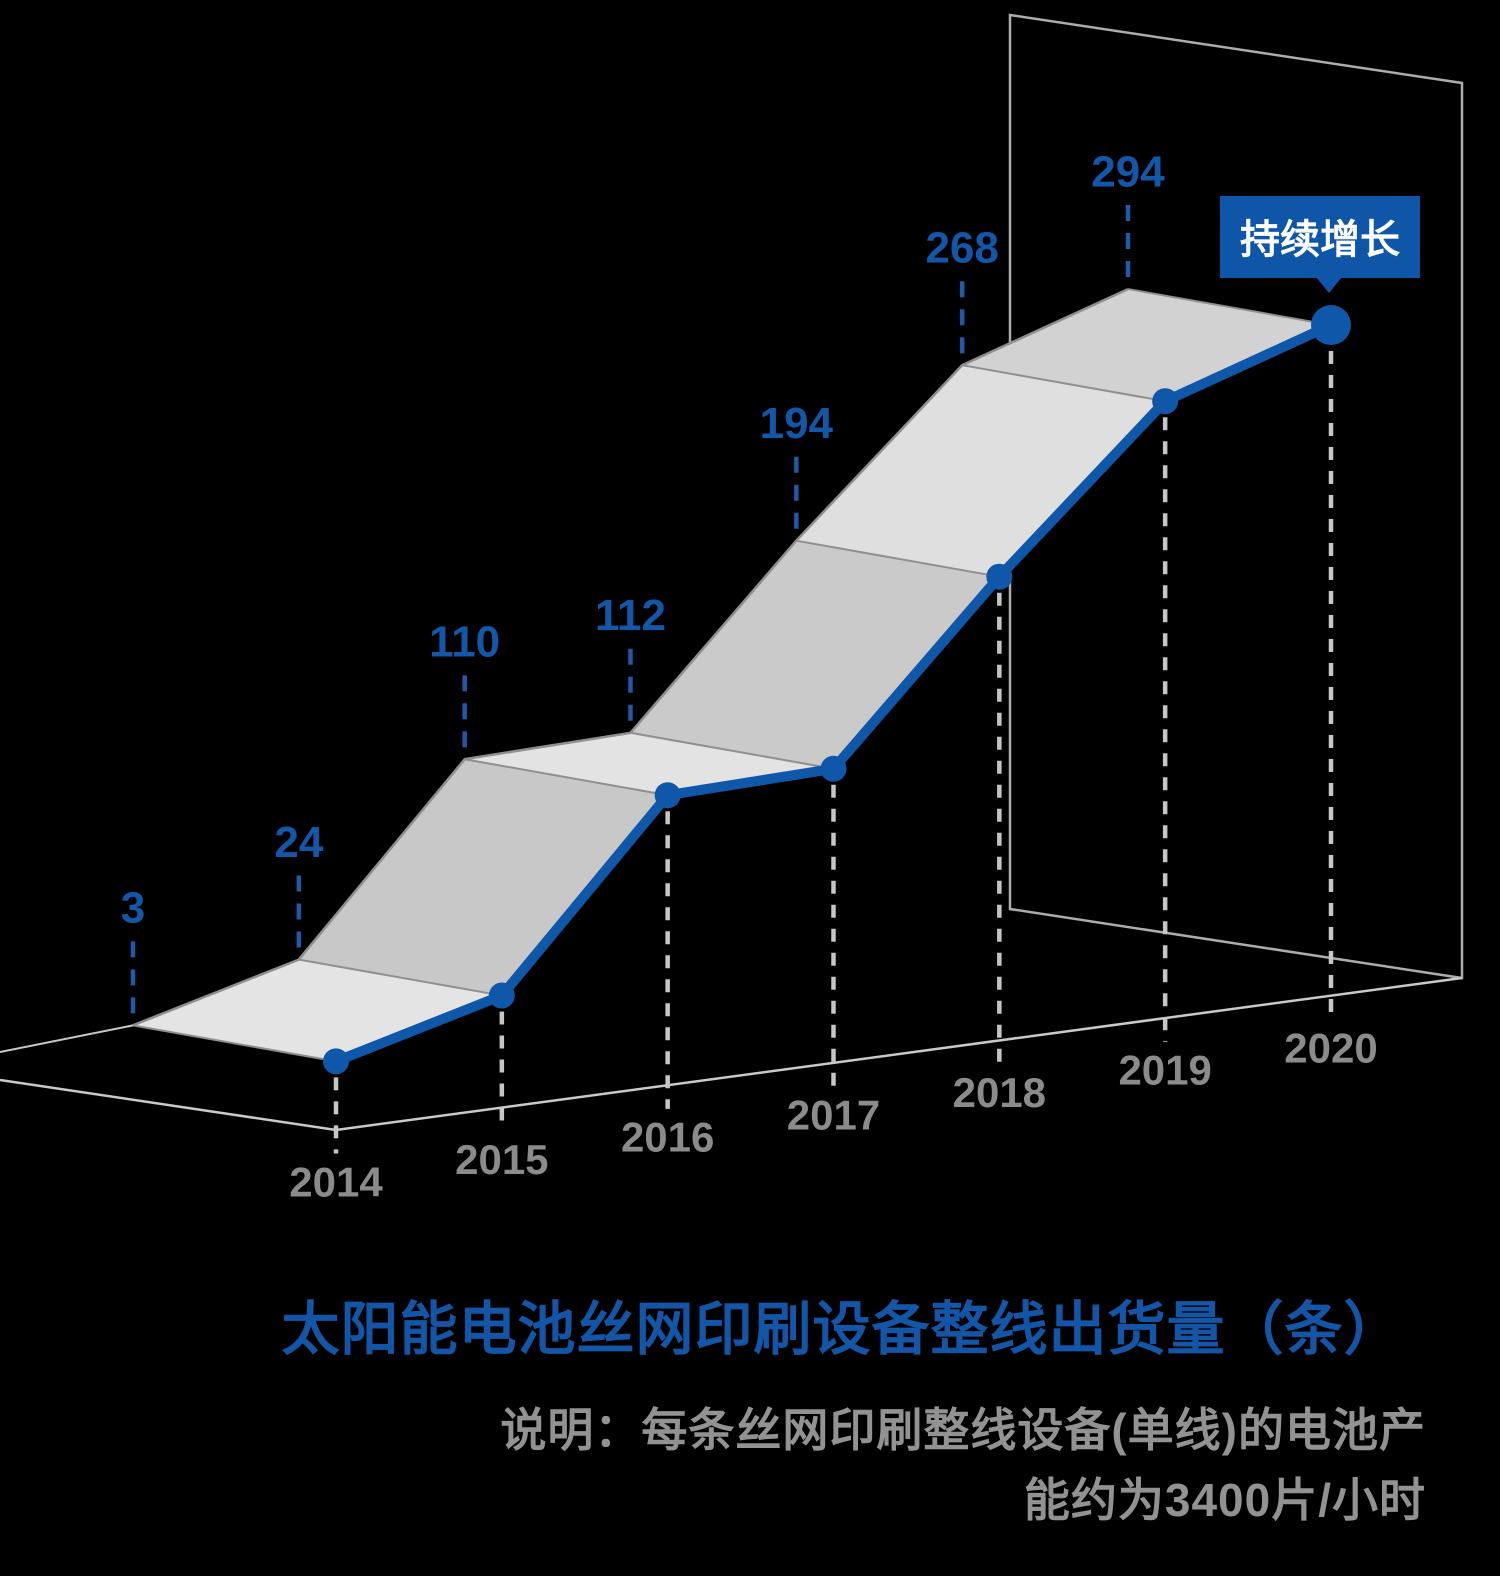  Describe the element at coordinates (1224, 1500) in the screenshot. I see `note-line-2: 能约为3400片/小时` at that location.